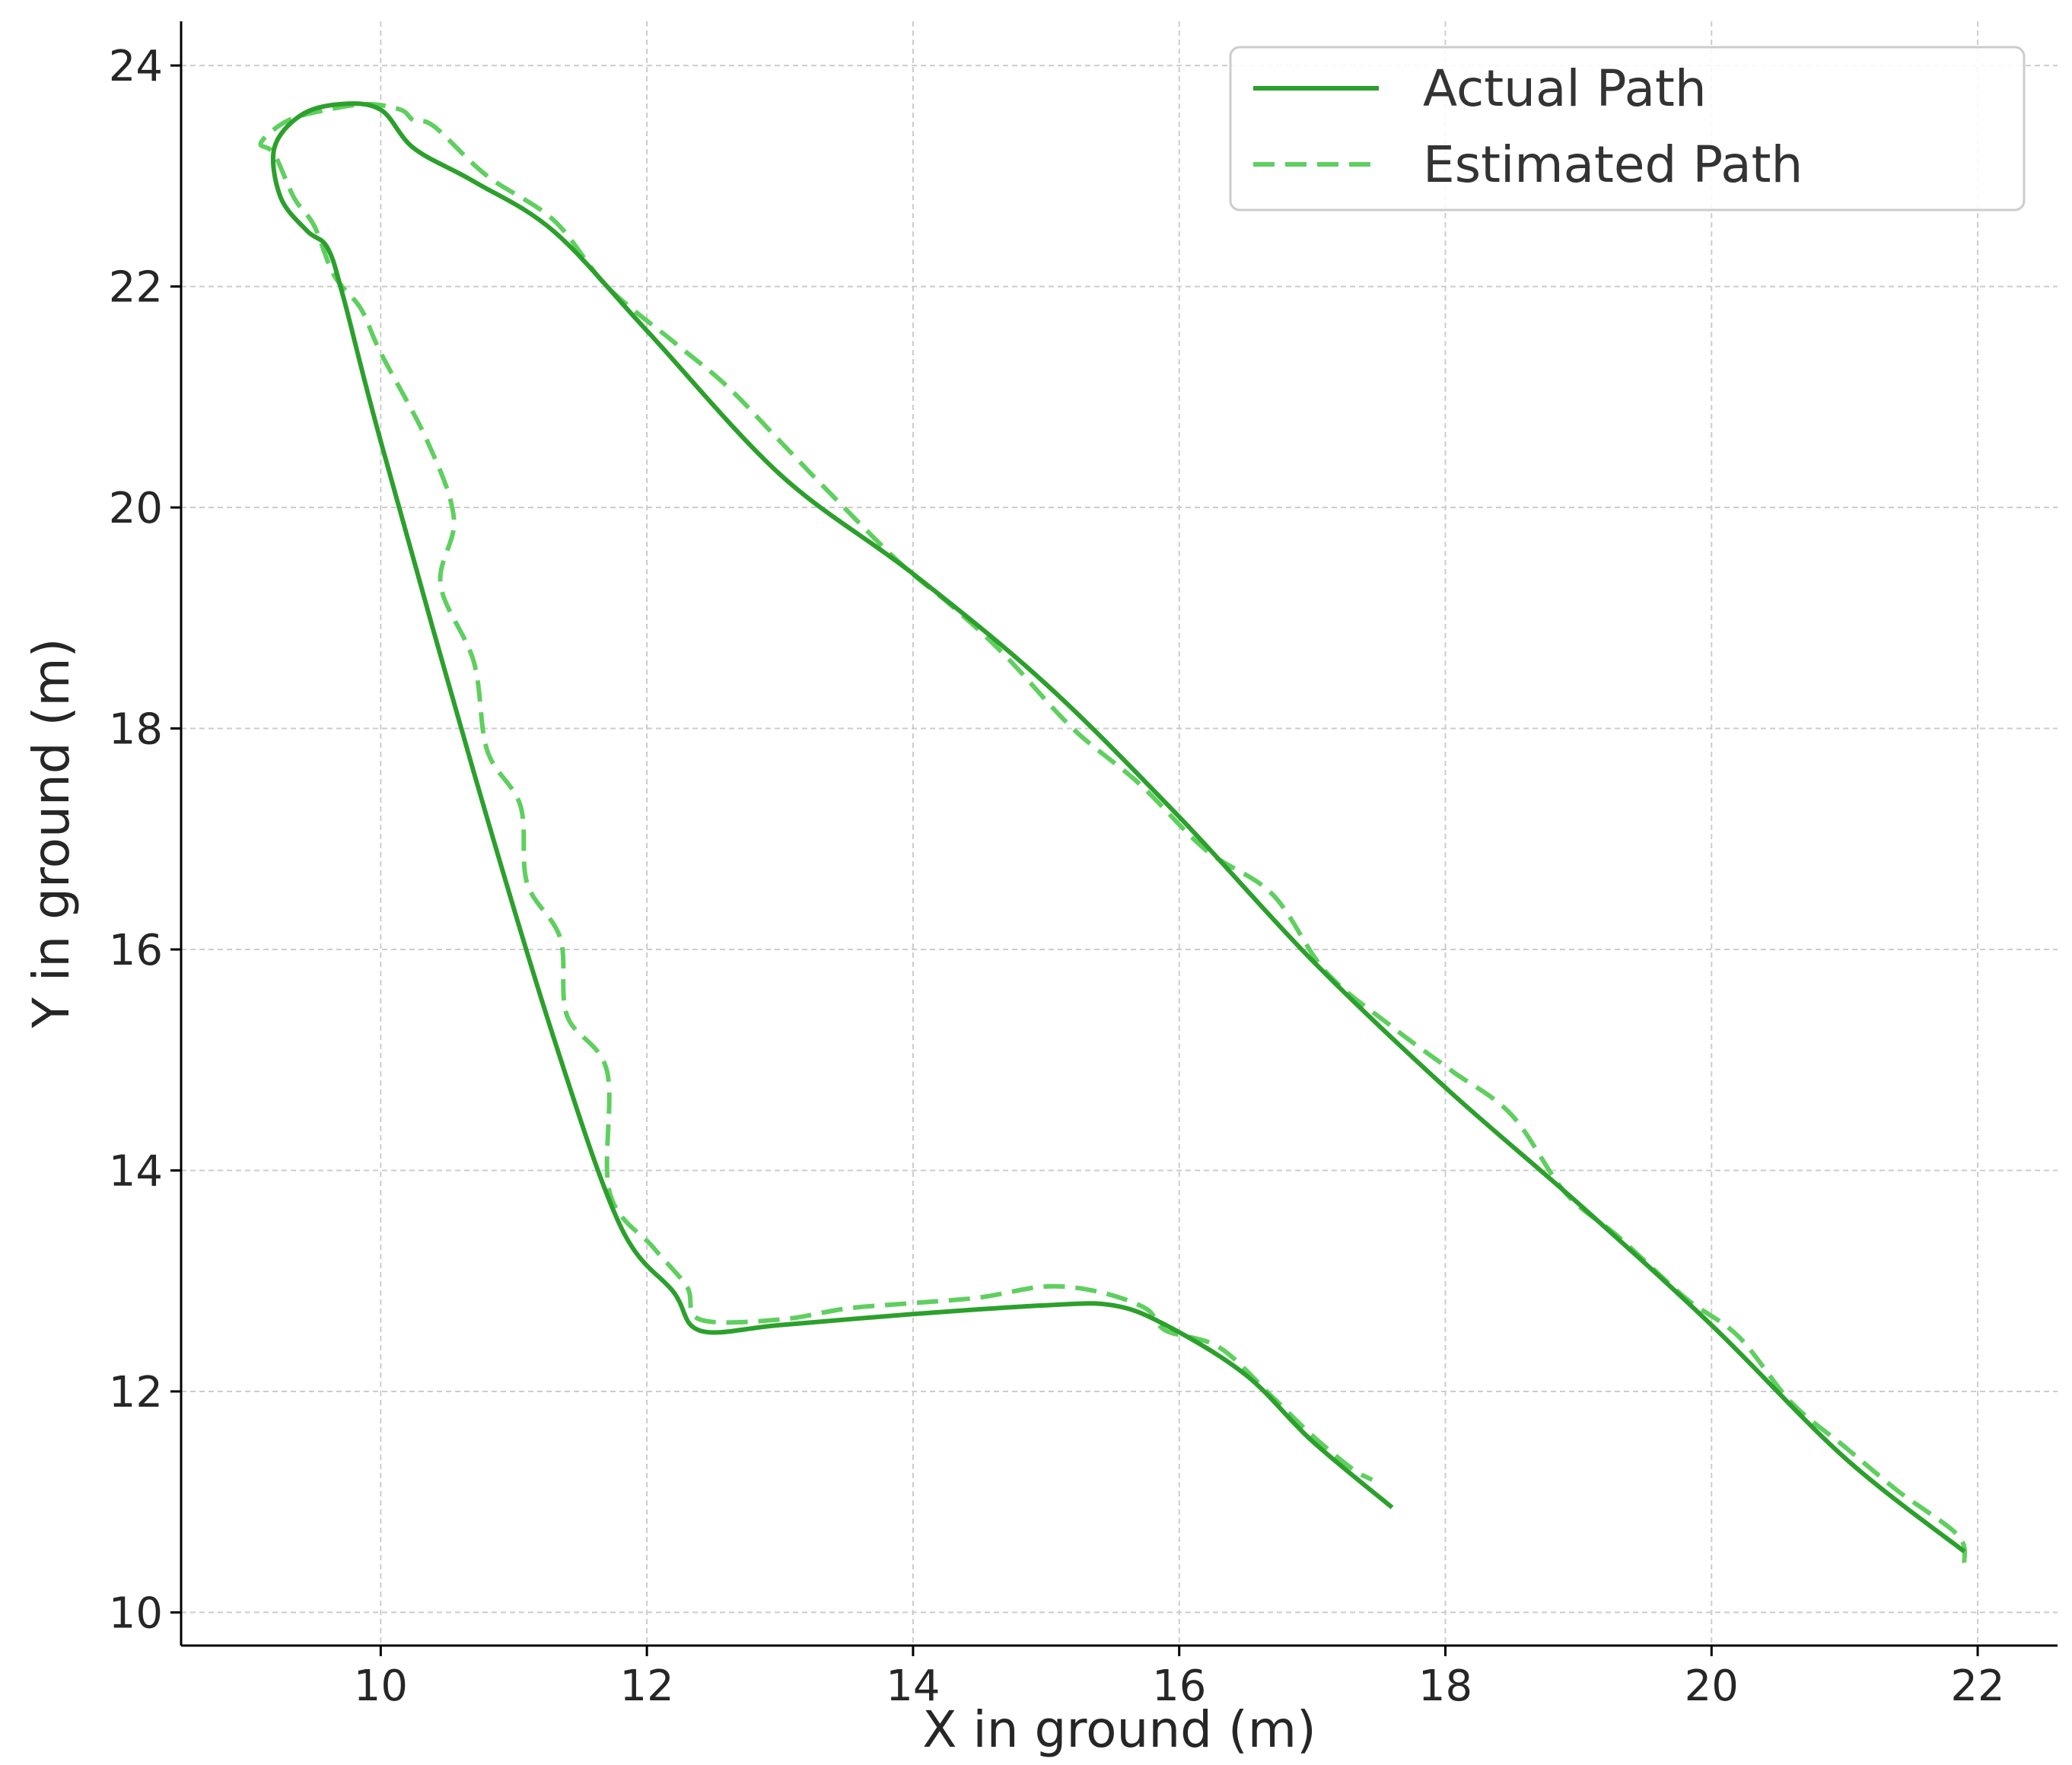 Image resolution: width=2072 pixels, height=1765 pixels. Describe the element at coordinates (136, 1171) in the screenshot. I see `y-tick-label: 14` at that location.